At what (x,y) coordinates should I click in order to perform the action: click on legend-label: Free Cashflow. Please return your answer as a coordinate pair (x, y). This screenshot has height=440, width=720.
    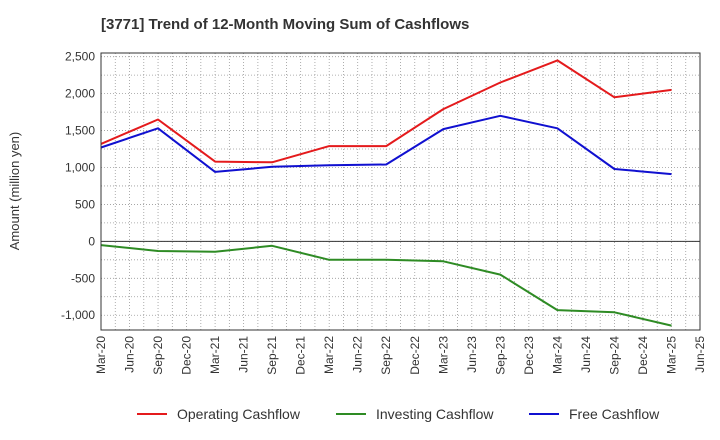
    Looking at the image, I should click on (614, 414).